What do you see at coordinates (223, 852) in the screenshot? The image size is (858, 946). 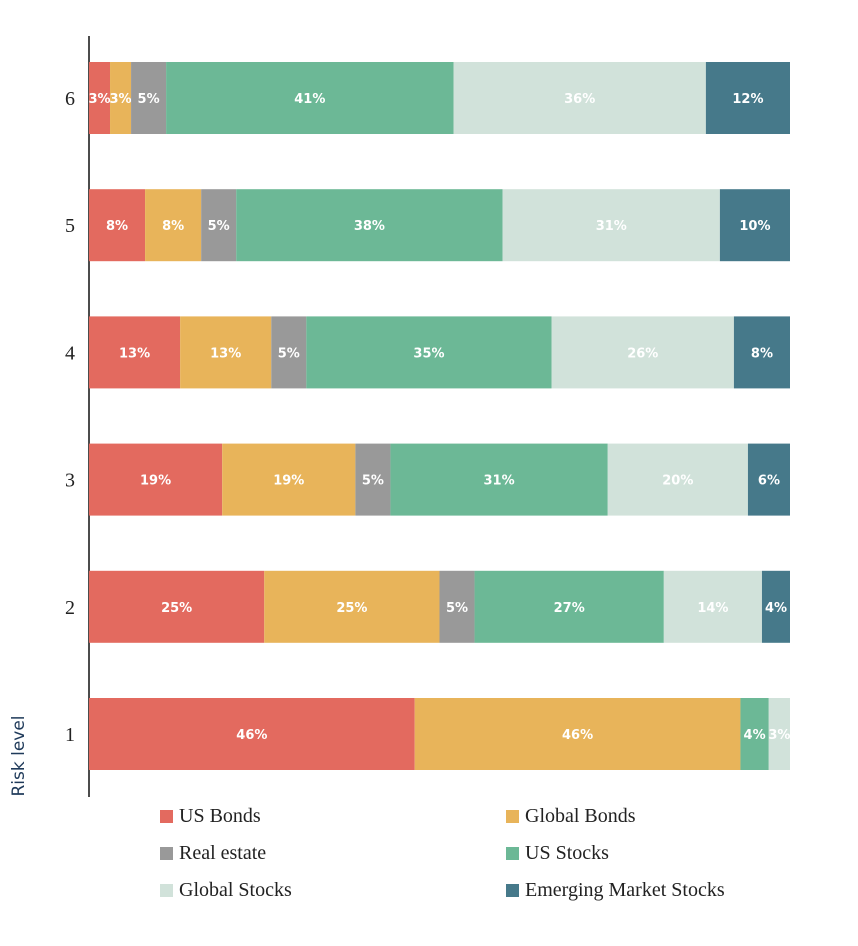 I see `legend-label: Real estate` at bounding box center [223, 852].